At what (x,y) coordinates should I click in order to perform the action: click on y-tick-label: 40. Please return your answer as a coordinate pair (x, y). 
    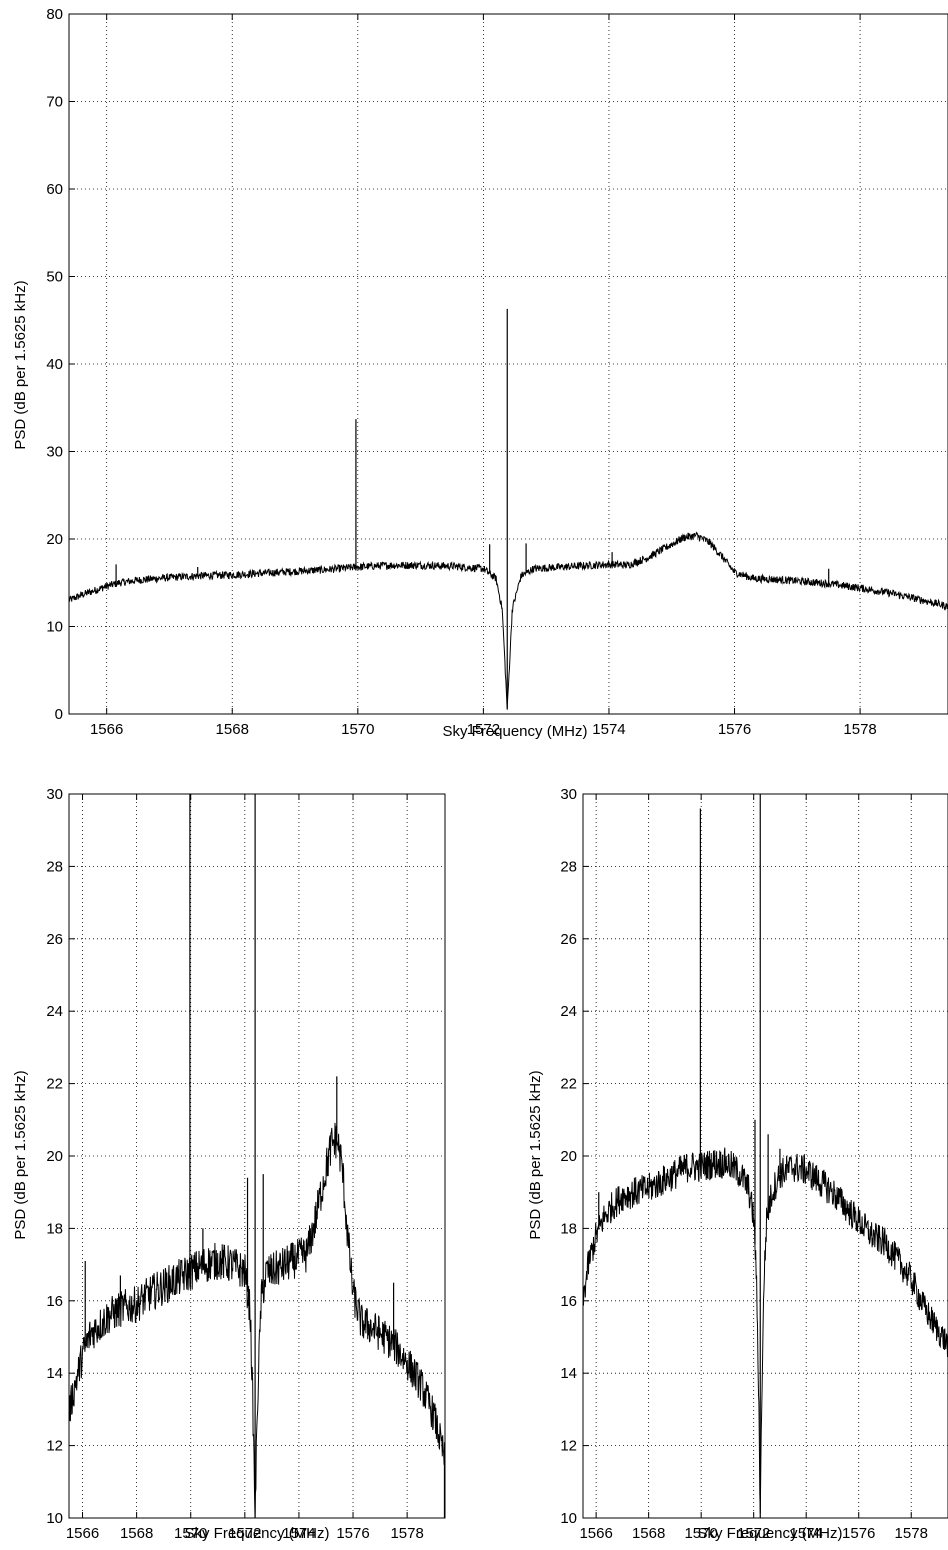
    Looking at the image, I should click on (54, 364).